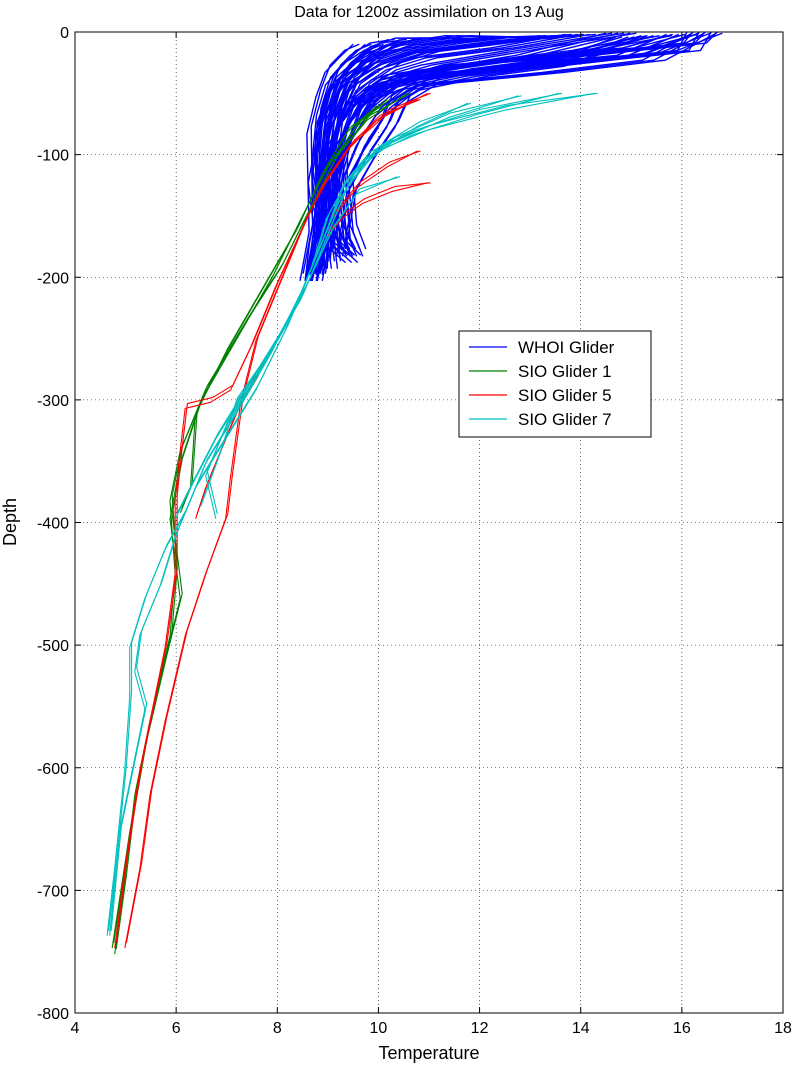  What do you see at coordinates (53, 524) in the screenshot?
I see `y-tick-label: -400` at bounding box center [53, 524].